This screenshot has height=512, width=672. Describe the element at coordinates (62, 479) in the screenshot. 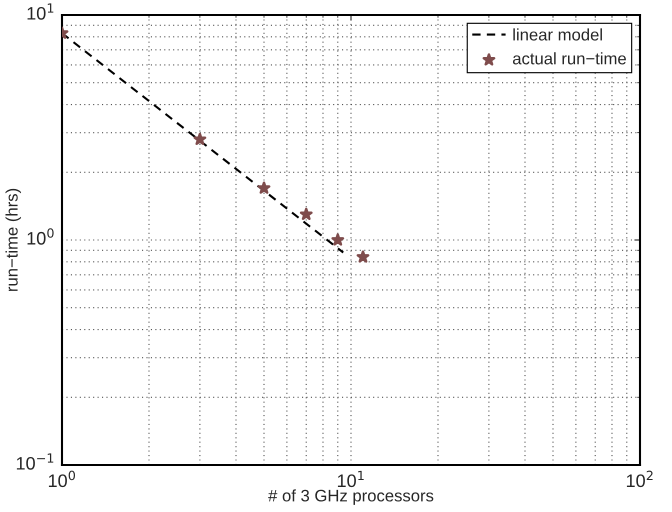

I see `x-tick-label: 10$^{0}$` at that location.